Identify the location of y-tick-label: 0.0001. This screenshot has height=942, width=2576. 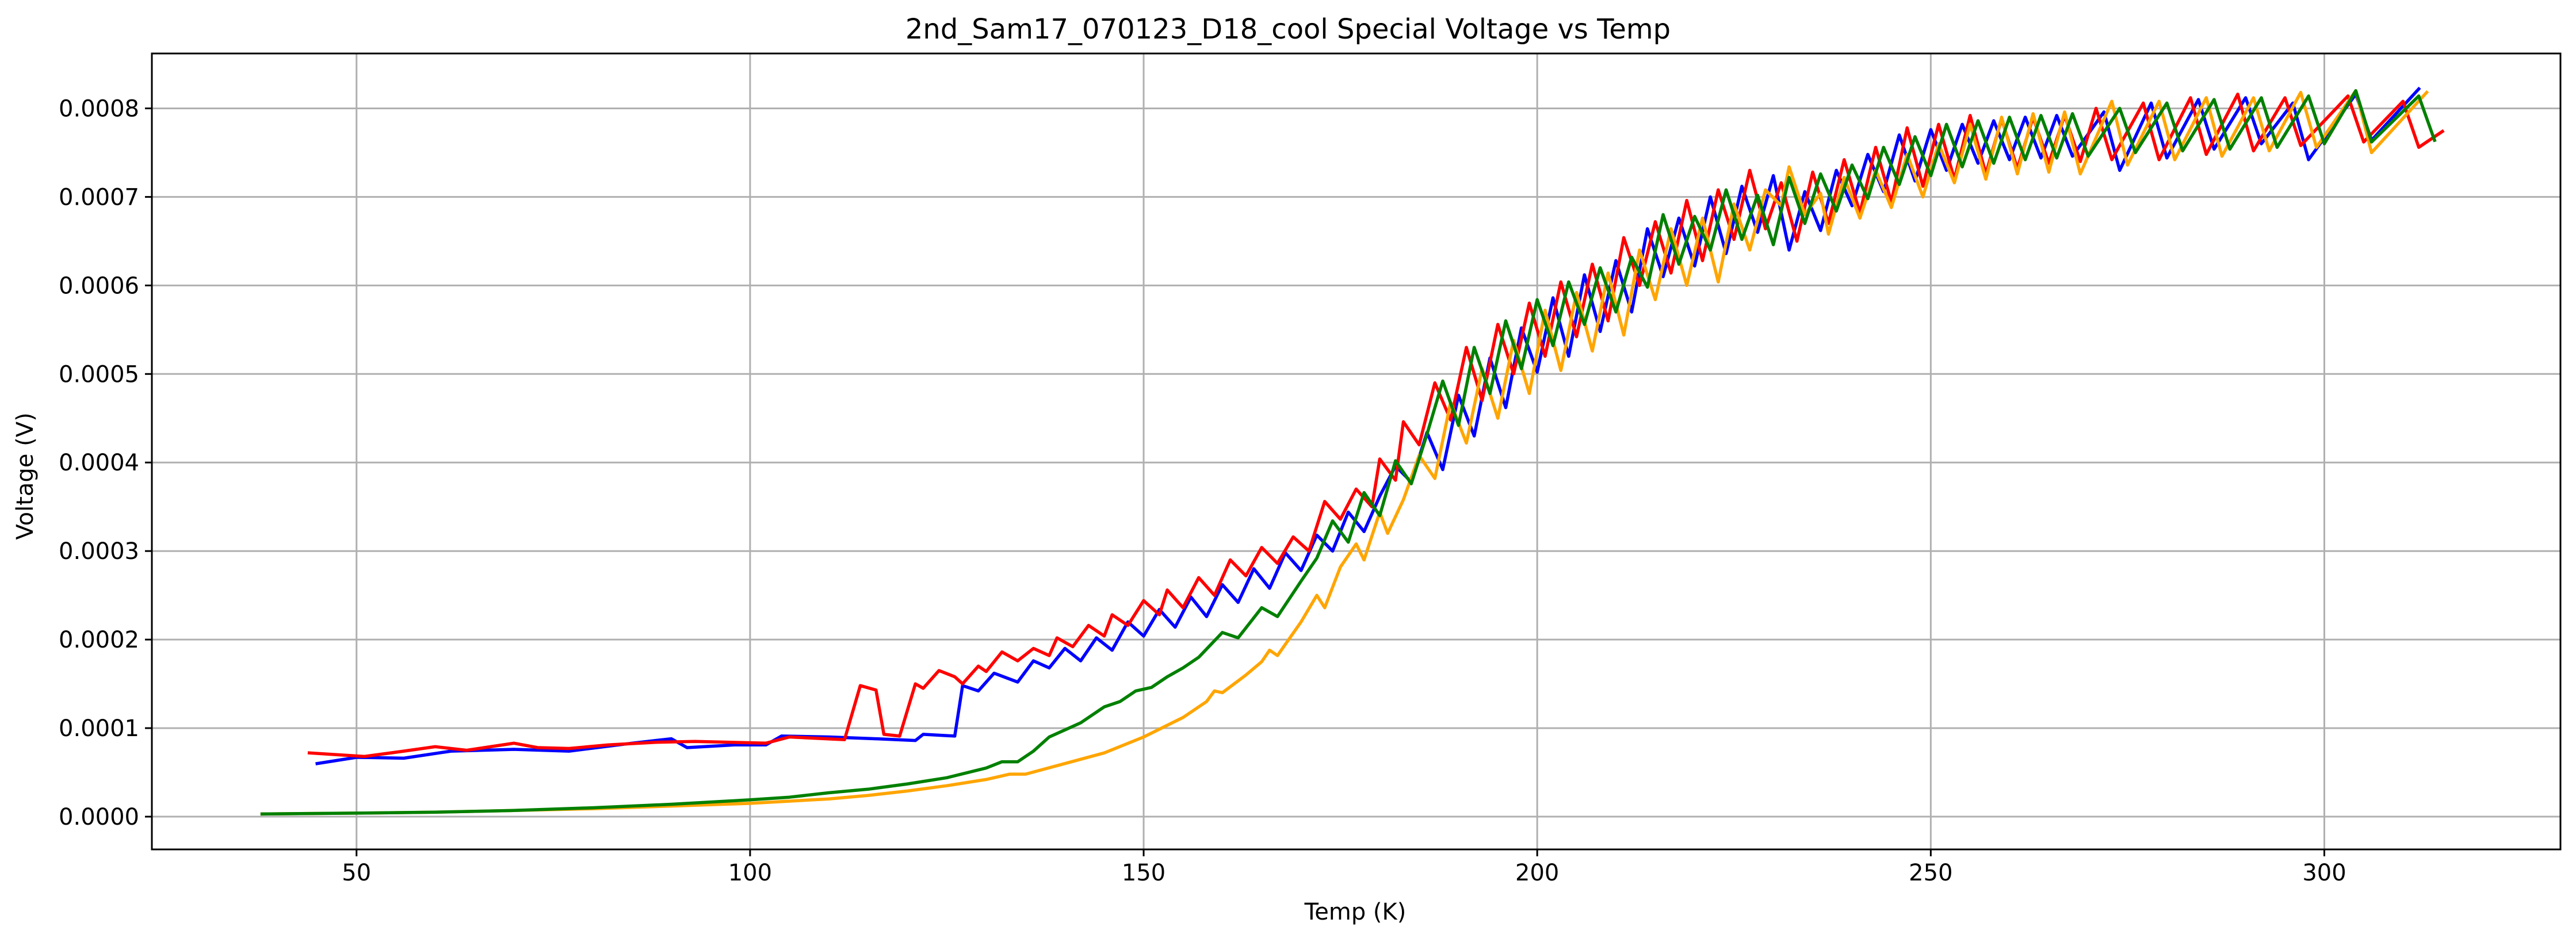
(99, 728).